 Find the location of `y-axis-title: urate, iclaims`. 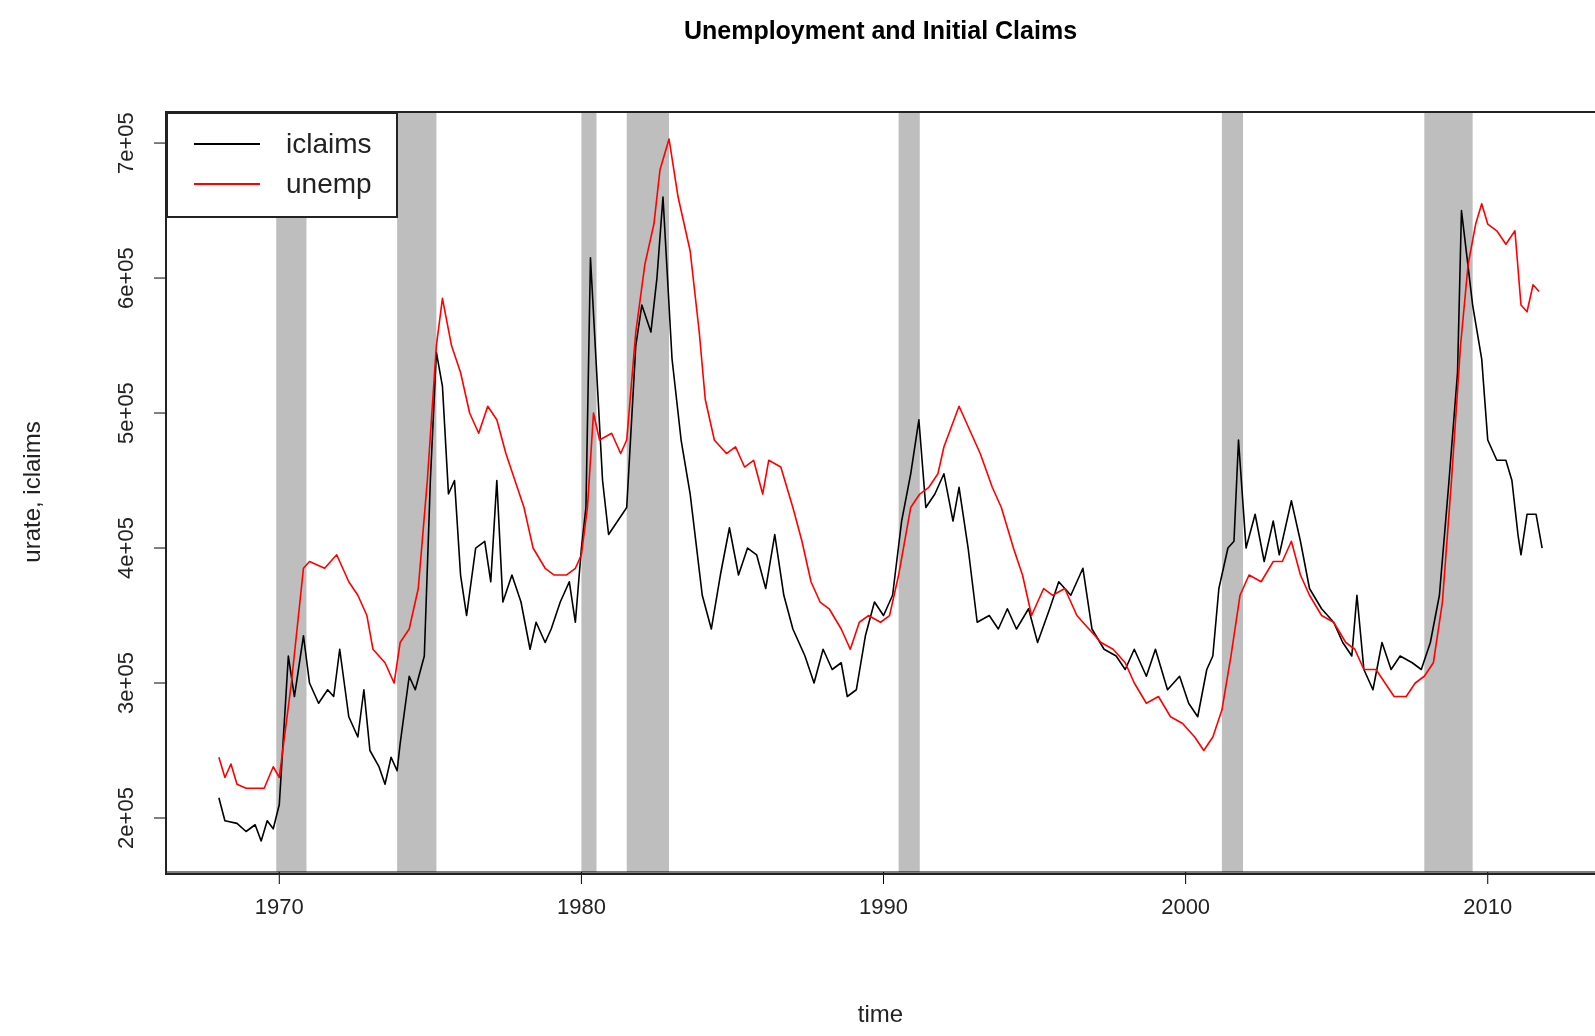

y-axis-title: urate, iclaims is located at coordinates (32, 492).